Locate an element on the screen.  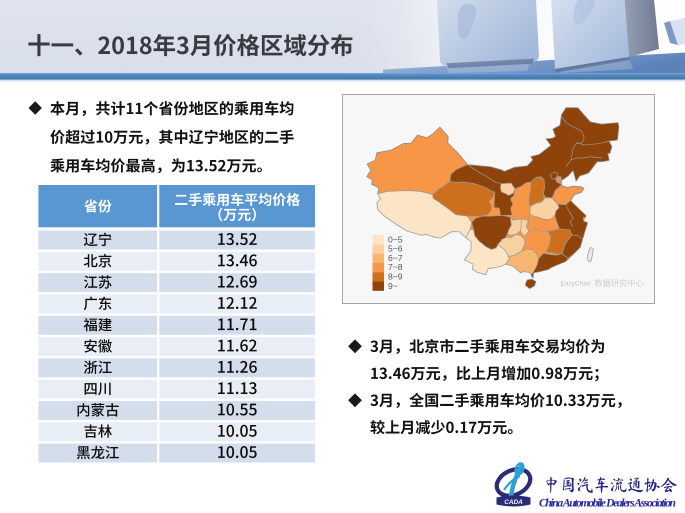
svg-text: 7~8 is located at coordinates (395, 267).